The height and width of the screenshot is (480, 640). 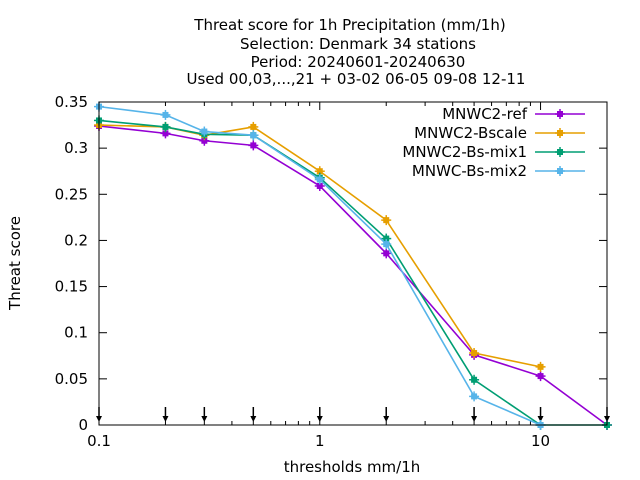 What do you see at coordinates (540, 441) in the screenshot?
I see `x-tick-label: 10` at bounding box center [540, 441].